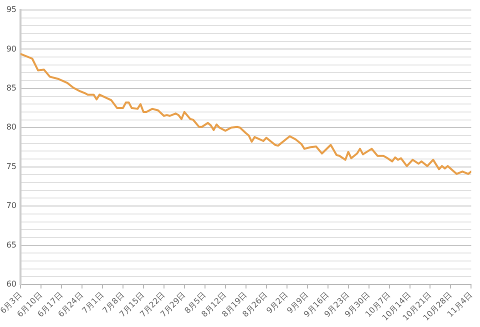 The height and width of the screenshot is (327, 480). What do you see at coordinates (11, 205) in the screenshot?
I see `y-tick-label: 70` at bounding box center [11, 205].